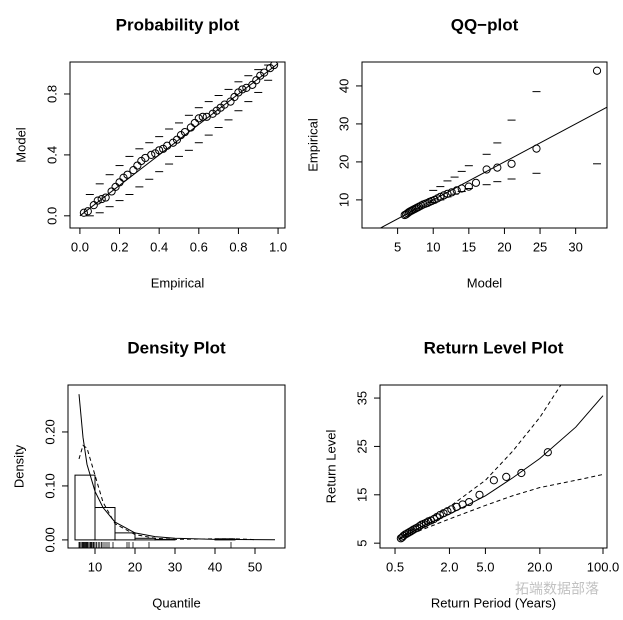 The width and height of the screenshot is (623, 620). Describe the element at coordinates (361, 446) in the screenshot. I see `y-tick-label: 25` at that location.